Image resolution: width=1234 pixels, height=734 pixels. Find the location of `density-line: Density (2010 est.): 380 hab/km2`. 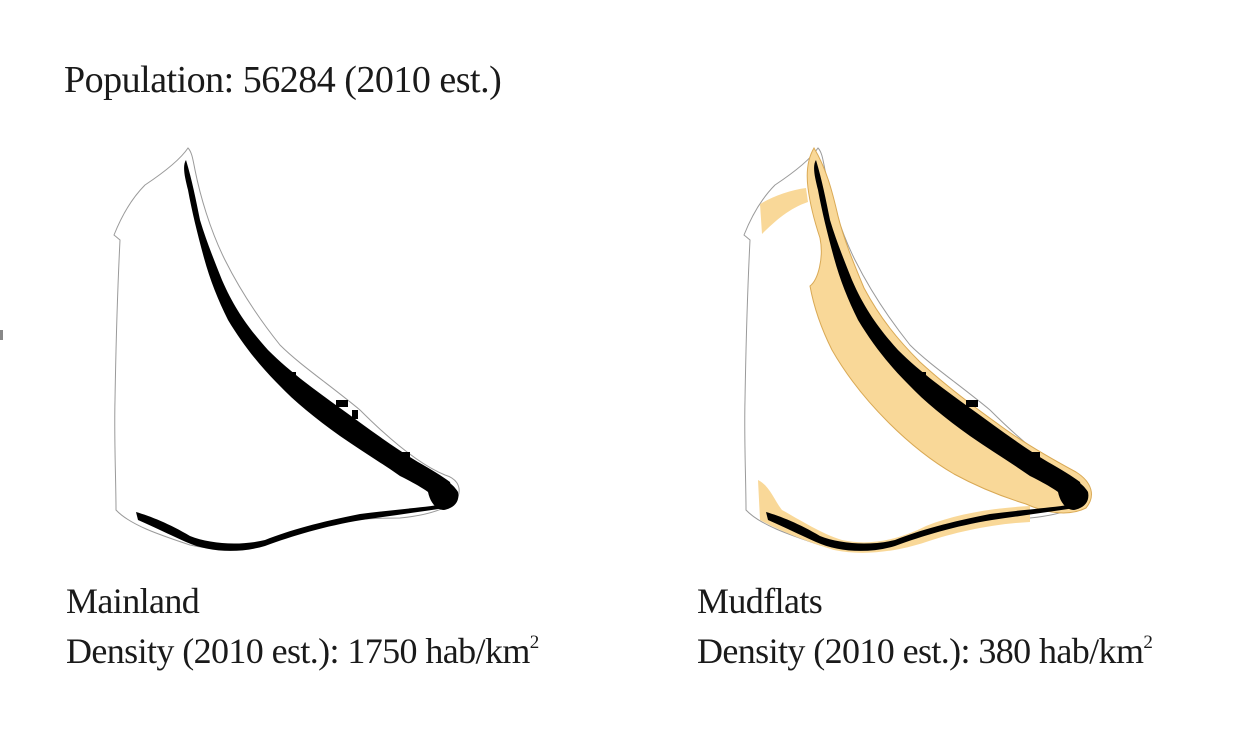

density-line: Density (2010 est.): 380 hab/km2 is located at coordinates (925, 651).